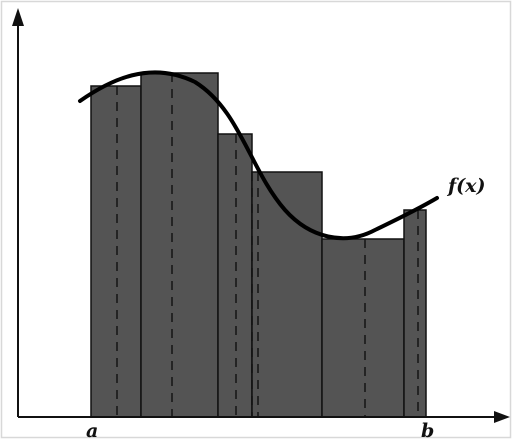 The height and width of the screenshot is (439, 512). I want to click on right-bound-label: b, so click(427, 429).